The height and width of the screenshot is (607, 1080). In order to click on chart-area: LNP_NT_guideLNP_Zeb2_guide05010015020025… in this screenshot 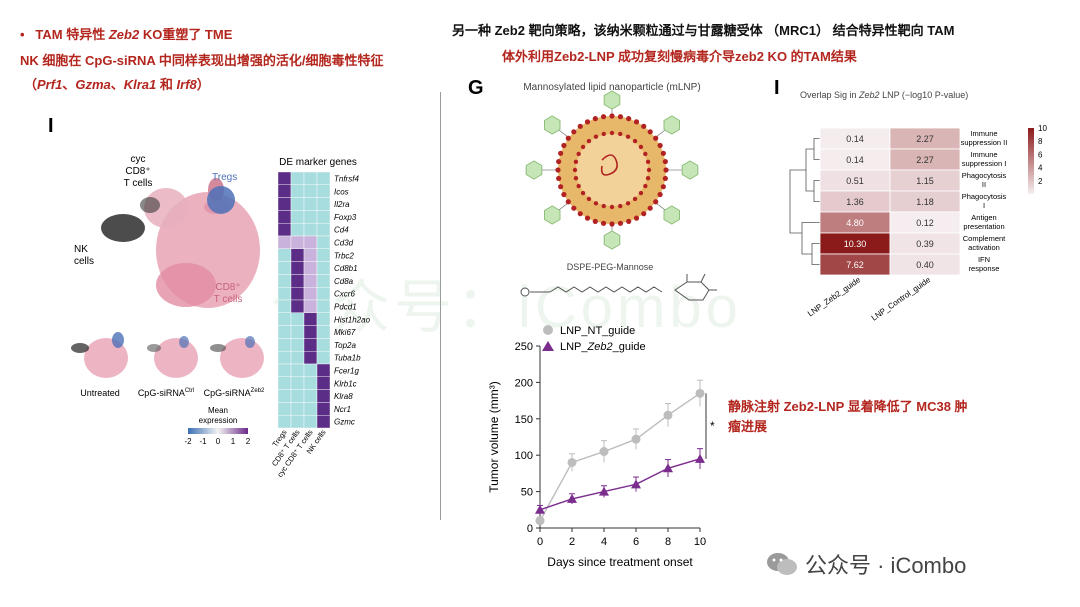, I will do `click(601, 447)`.